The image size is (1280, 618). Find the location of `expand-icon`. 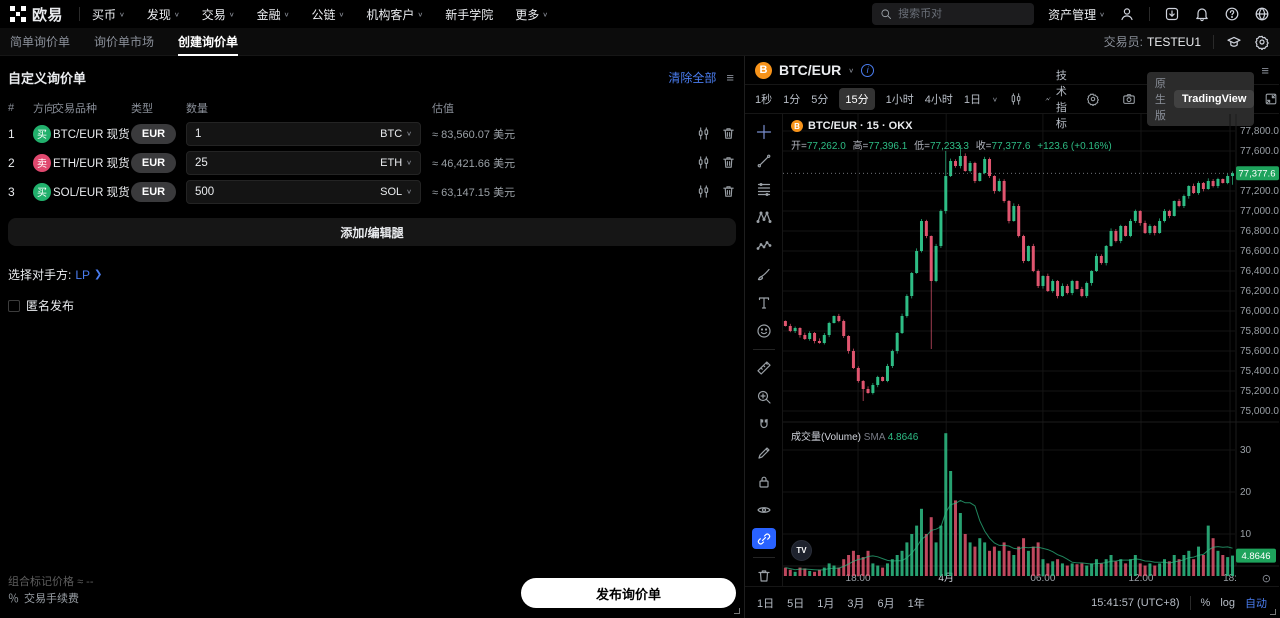

expand-icon is located at coordinates (1271, 99).